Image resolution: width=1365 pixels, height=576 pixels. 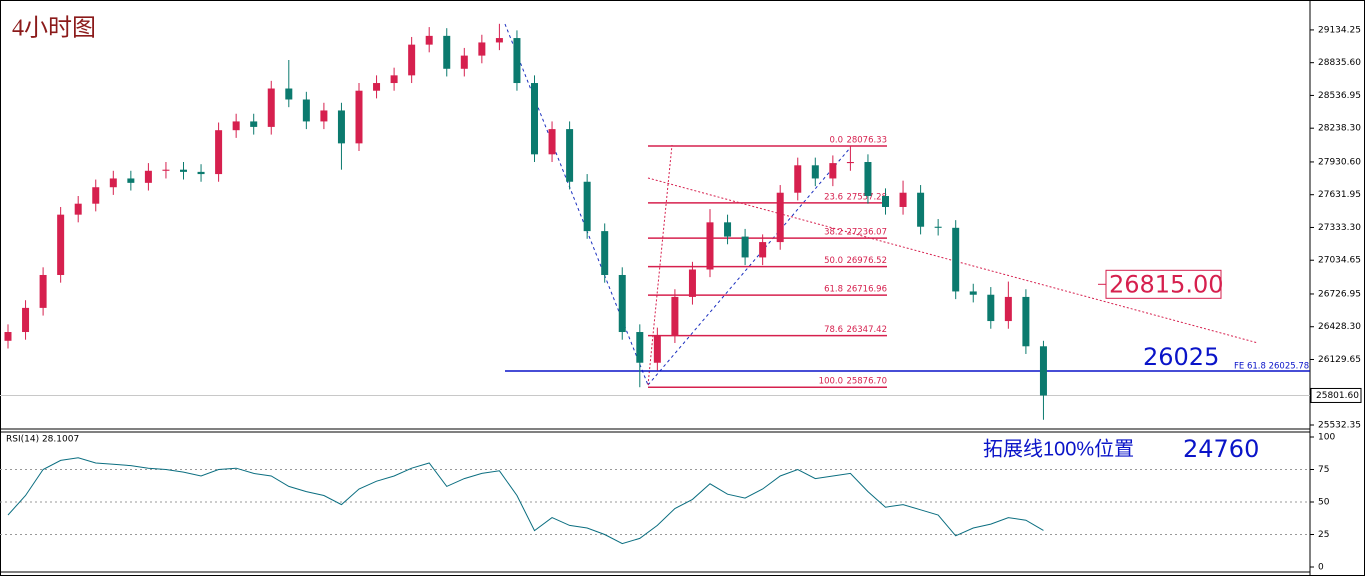 I want to click on level-label: 26025, so click(x=1181, y=357).